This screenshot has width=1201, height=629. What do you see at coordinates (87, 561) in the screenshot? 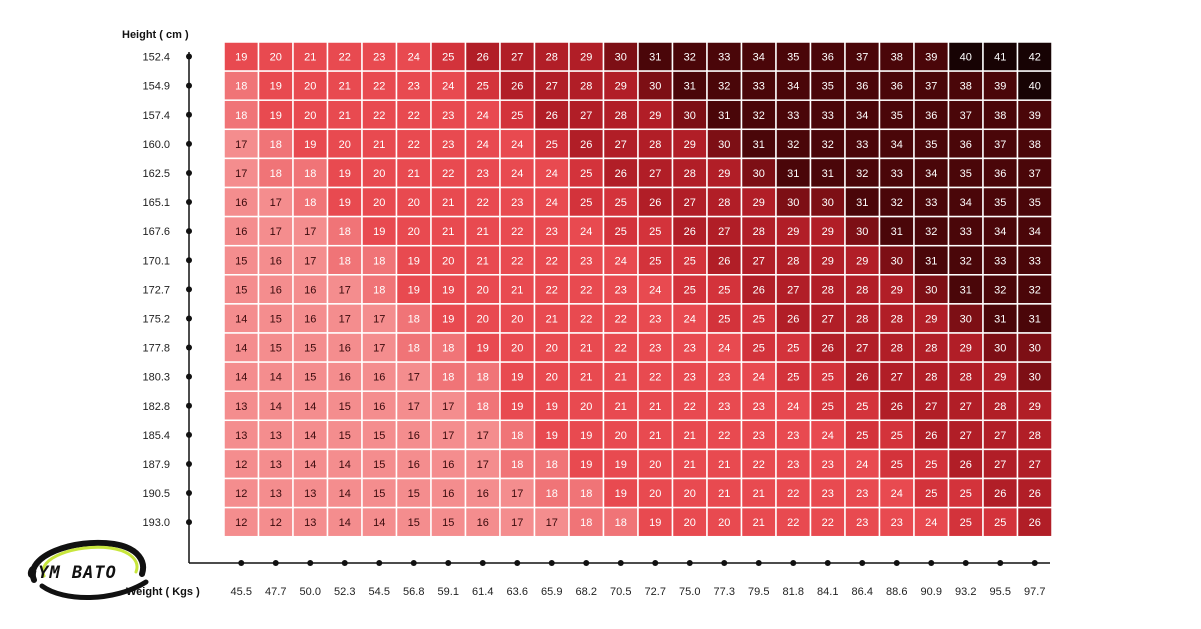
I see `logo-swoosh-icon` at bounding box center [87, 561].